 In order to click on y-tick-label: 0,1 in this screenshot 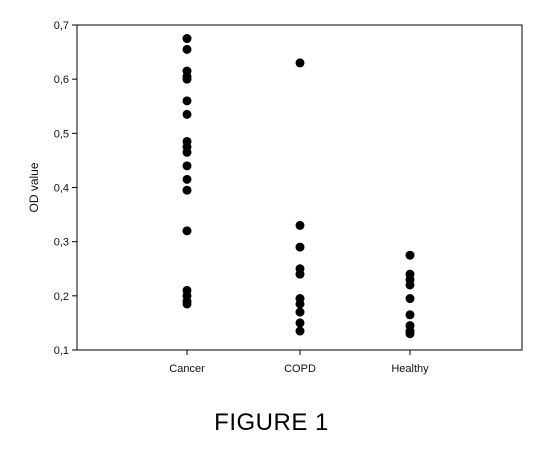, I will do `click(61, 351)`.